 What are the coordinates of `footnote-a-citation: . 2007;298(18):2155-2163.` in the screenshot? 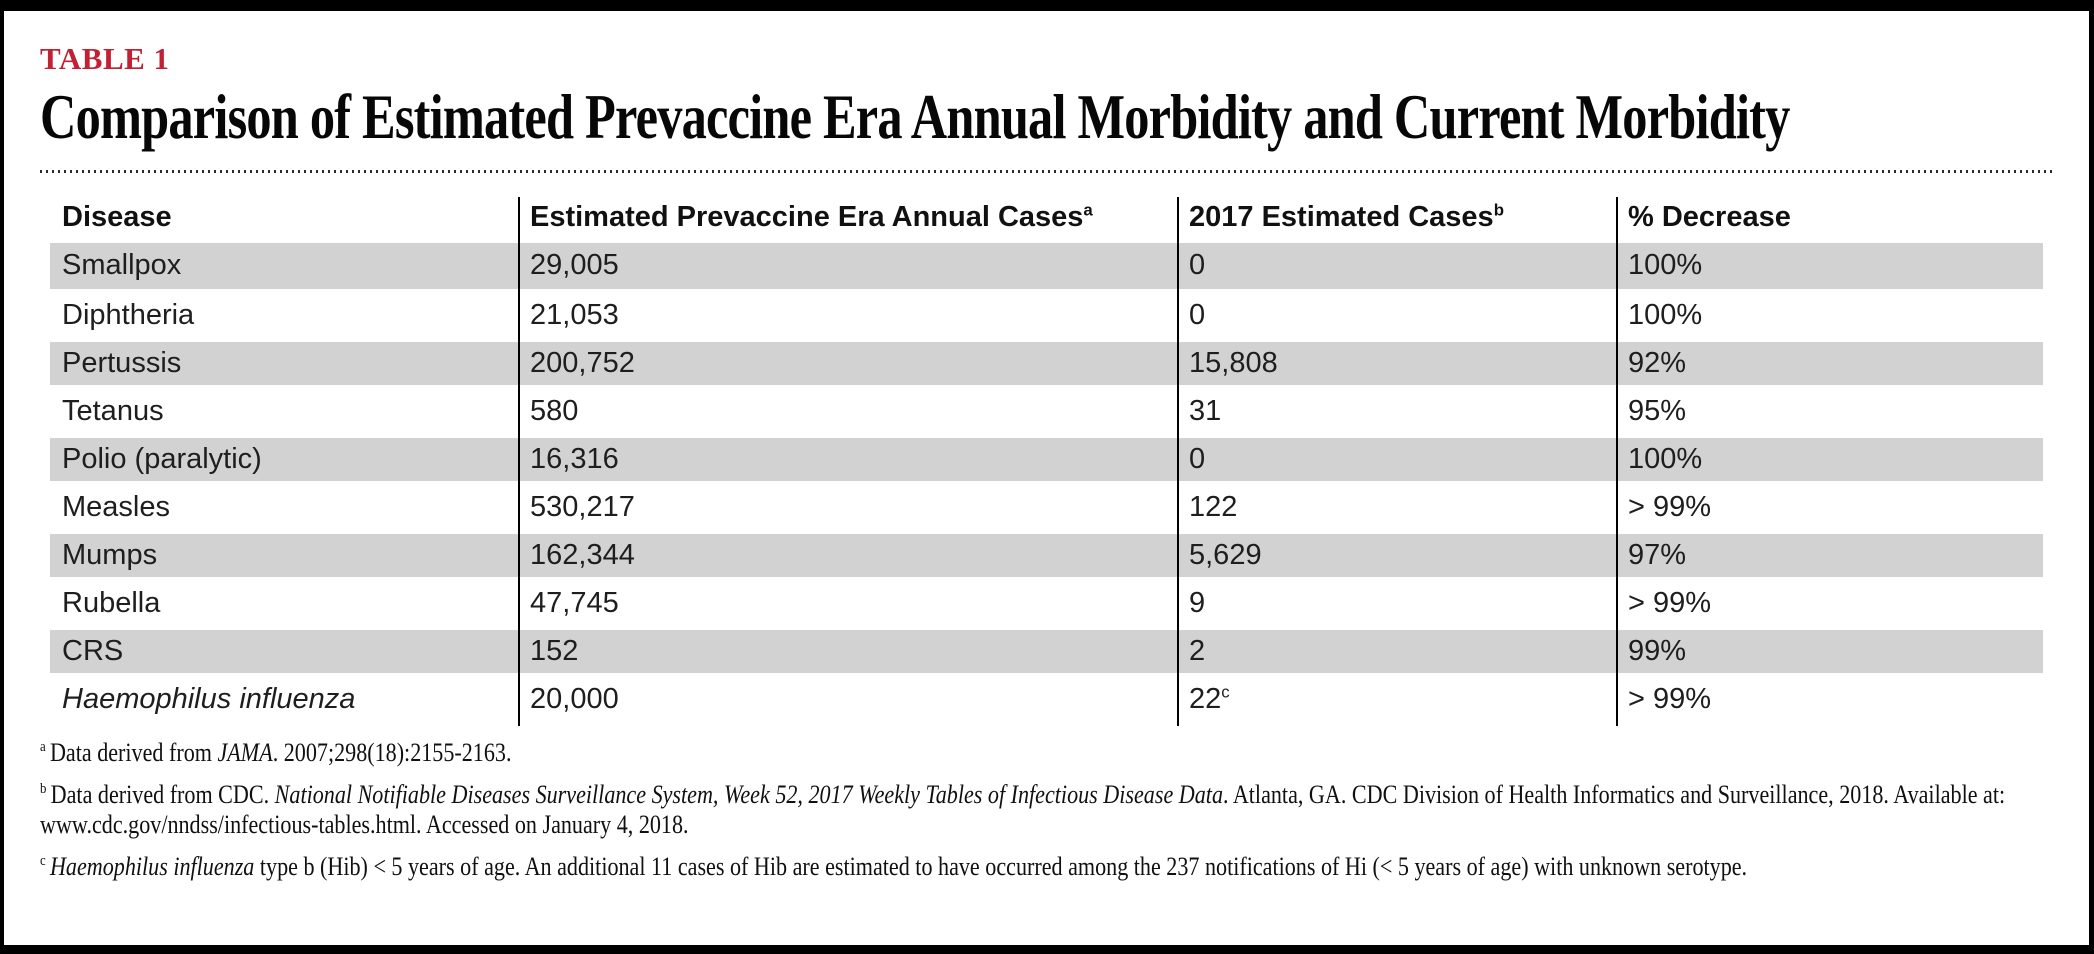 It's located at (392, 752).